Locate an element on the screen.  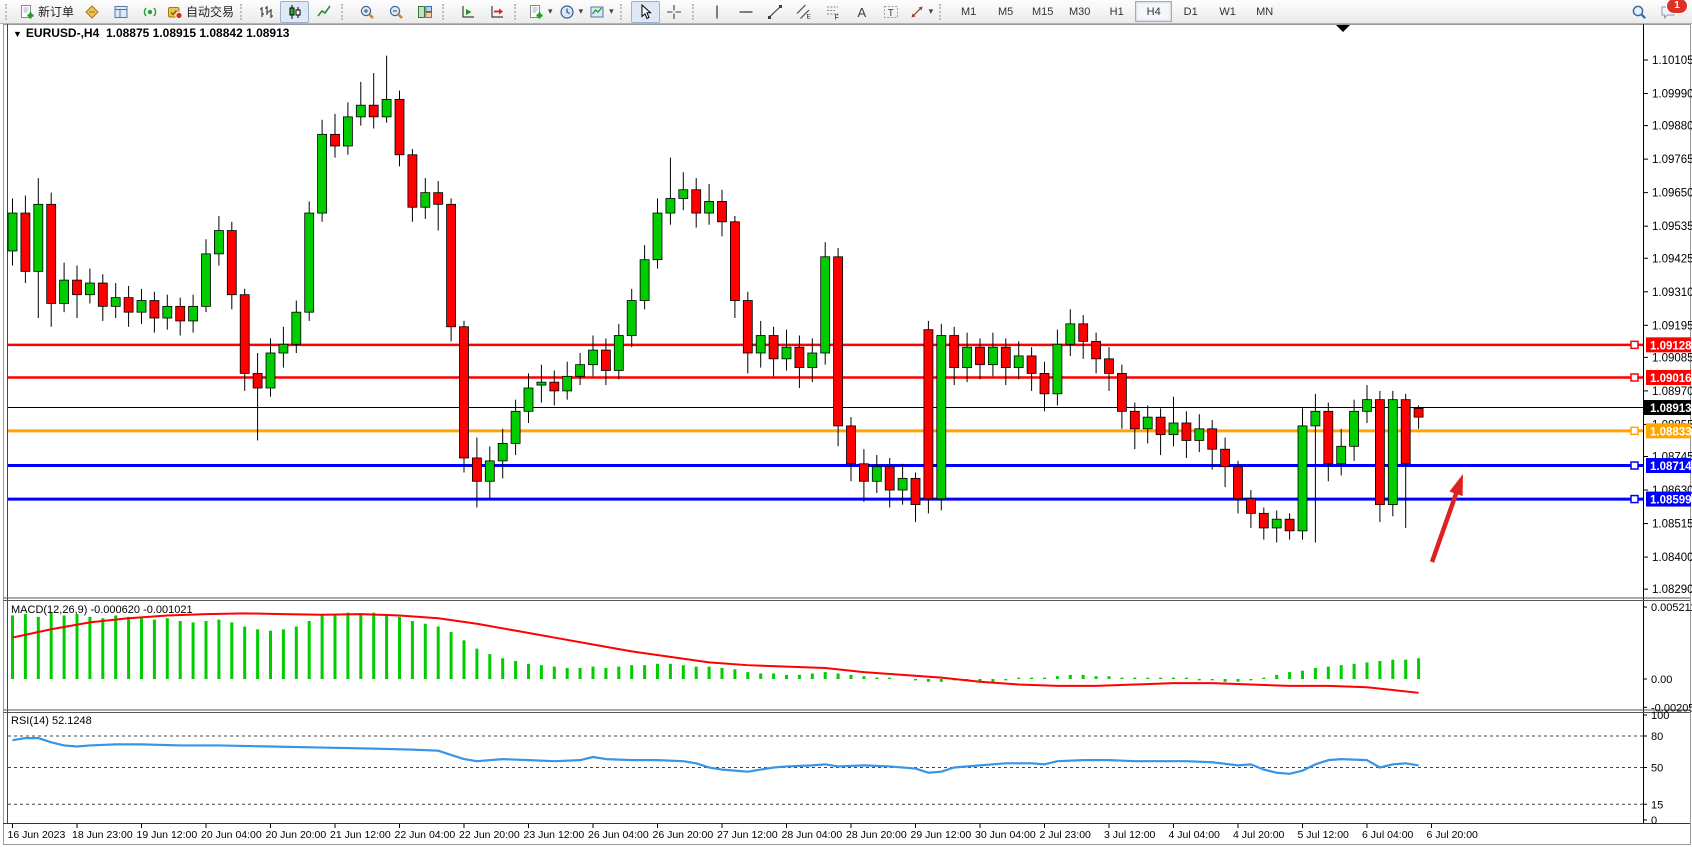
market-watch-button is located at coordinates (91, 12).